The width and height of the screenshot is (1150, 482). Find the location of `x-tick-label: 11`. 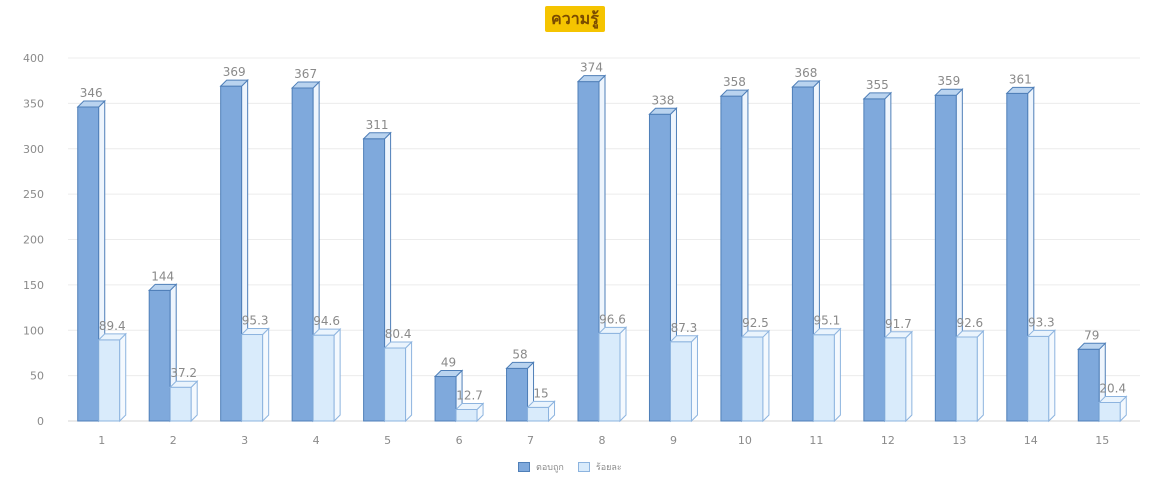

x-tick-label: 11 is located at coordinates (816, 440).